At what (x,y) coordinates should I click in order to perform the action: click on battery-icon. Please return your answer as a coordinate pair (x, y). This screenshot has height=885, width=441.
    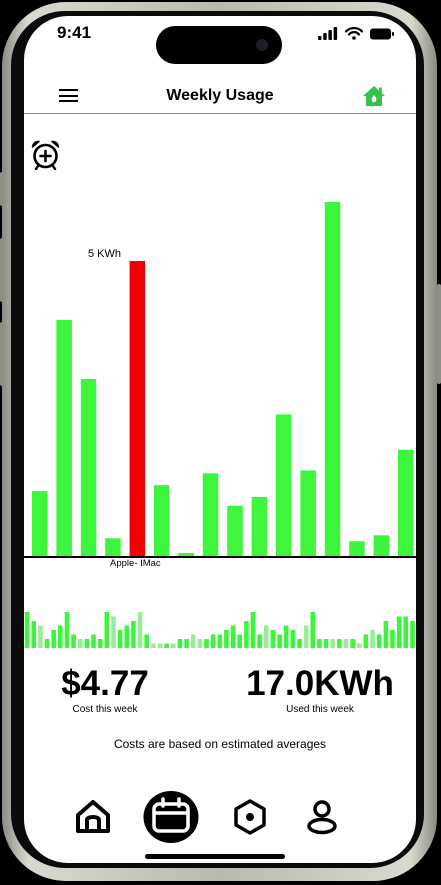
    Looking at the image, I should click on (382, 33).